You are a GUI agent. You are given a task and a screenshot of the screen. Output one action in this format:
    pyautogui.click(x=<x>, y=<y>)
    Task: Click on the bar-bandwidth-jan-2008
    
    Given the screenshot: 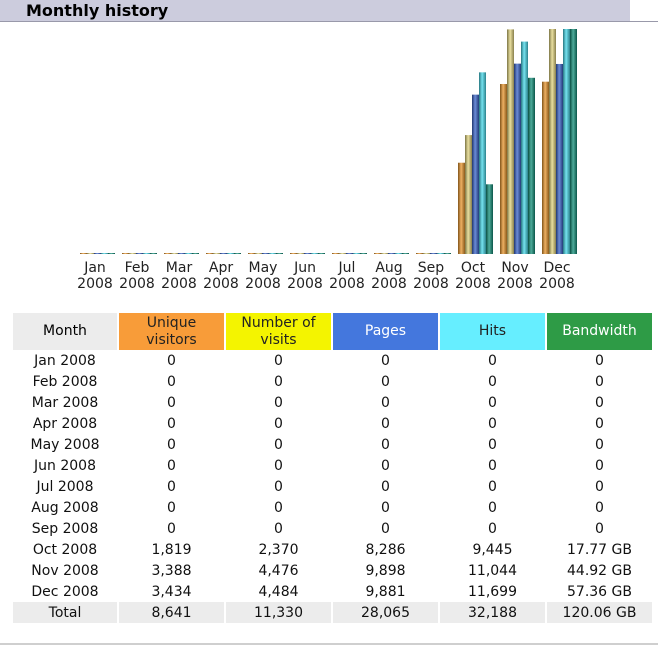 What is the action you would take?
    pyautogui.click(x=111, y=253)
    